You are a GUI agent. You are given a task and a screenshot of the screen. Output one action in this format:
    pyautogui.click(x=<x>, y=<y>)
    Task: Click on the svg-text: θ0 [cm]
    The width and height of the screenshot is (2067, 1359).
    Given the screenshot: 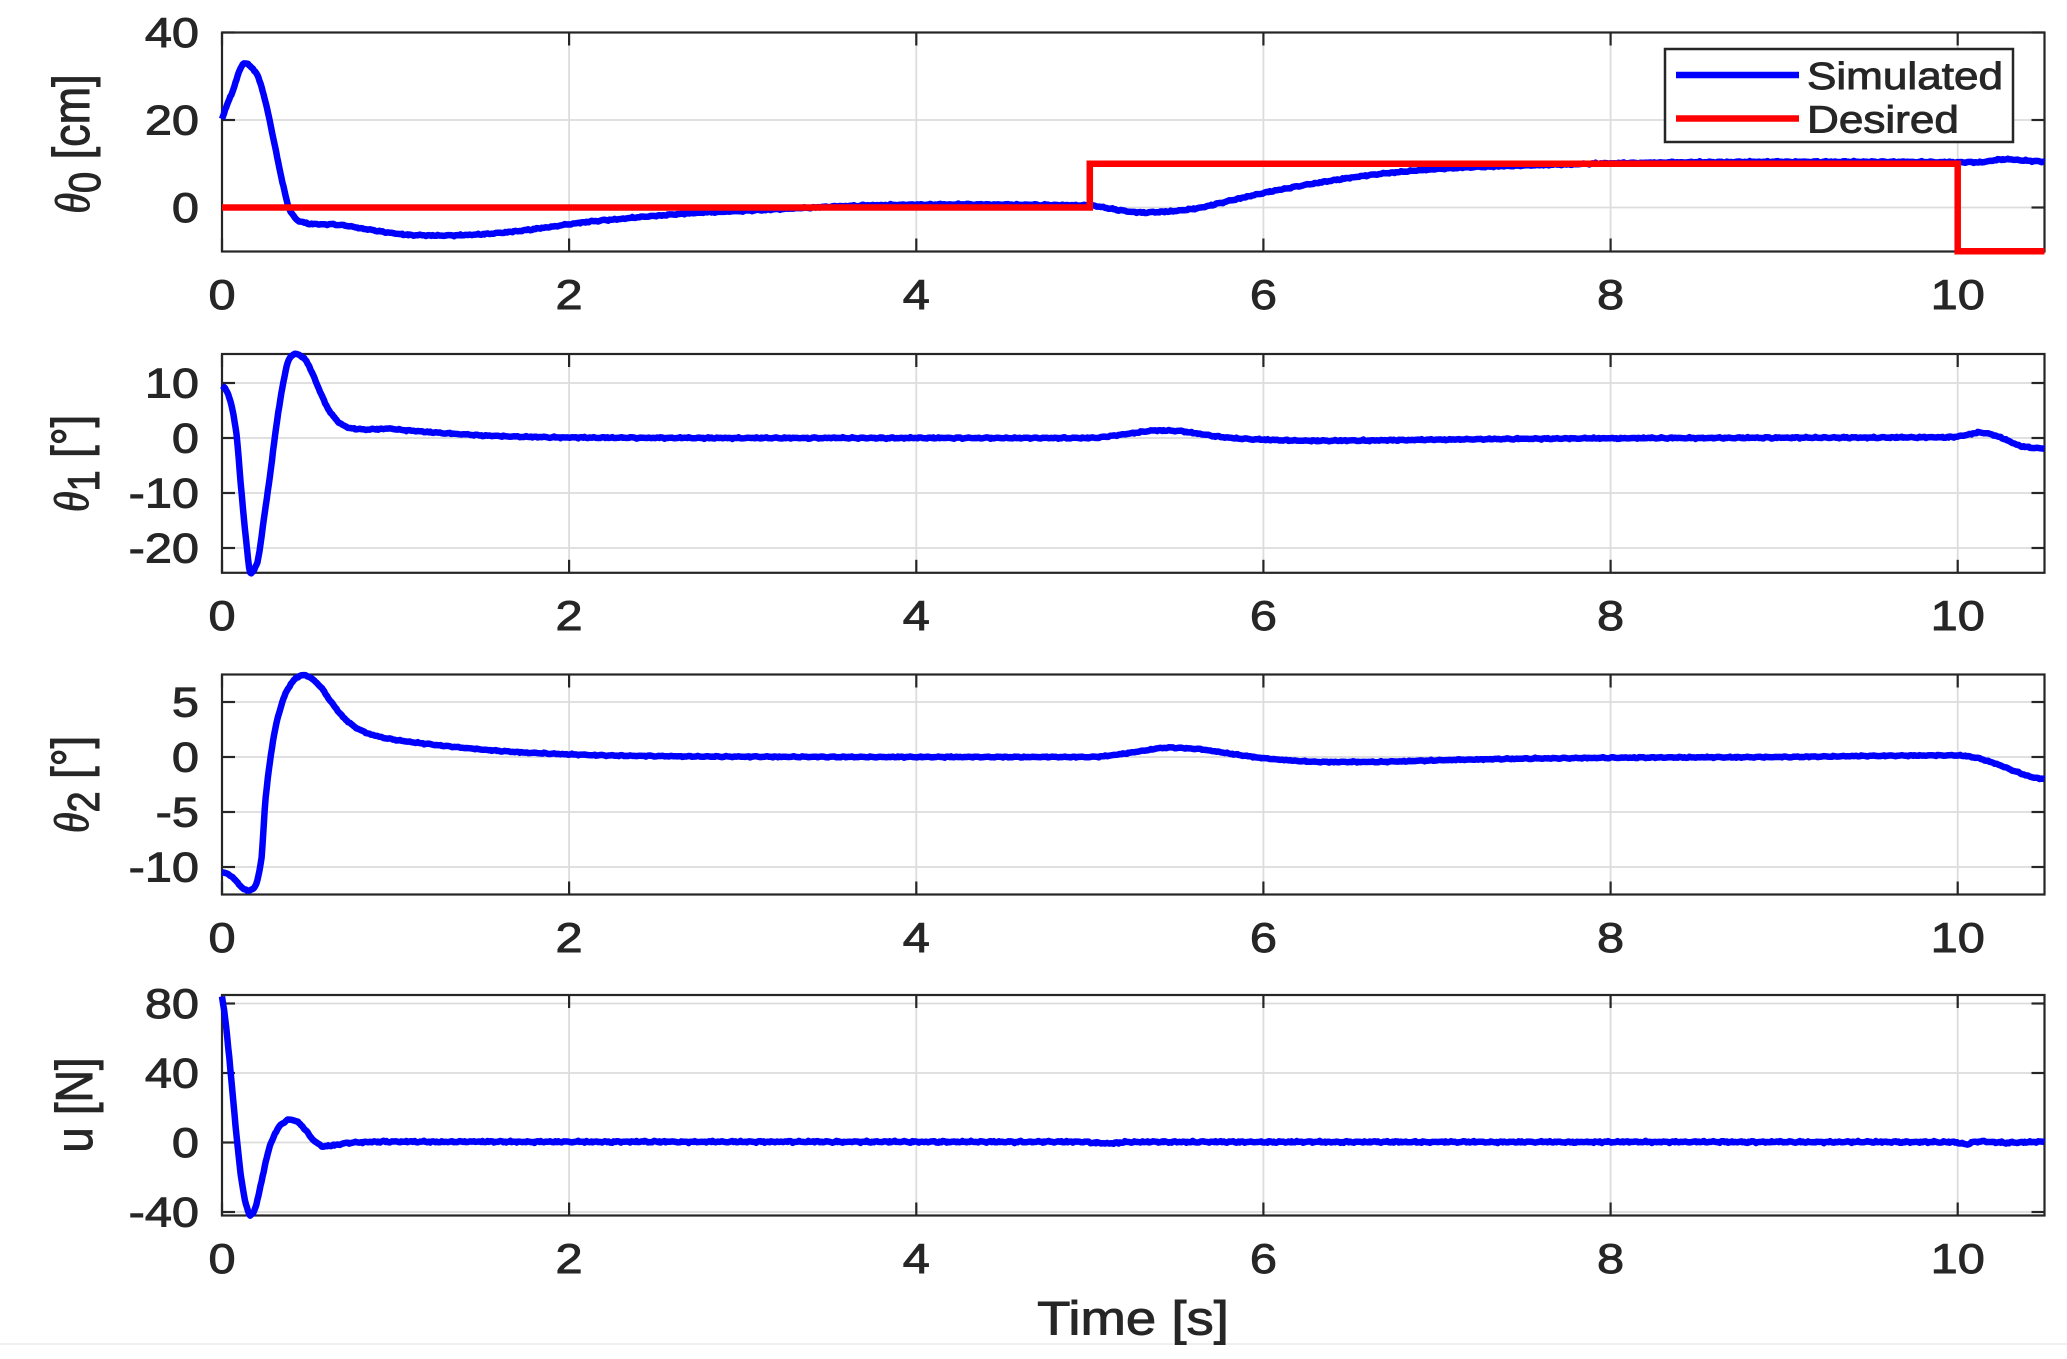 What is the action you would take?
    pyautogui.click(x=76, y=143)
    